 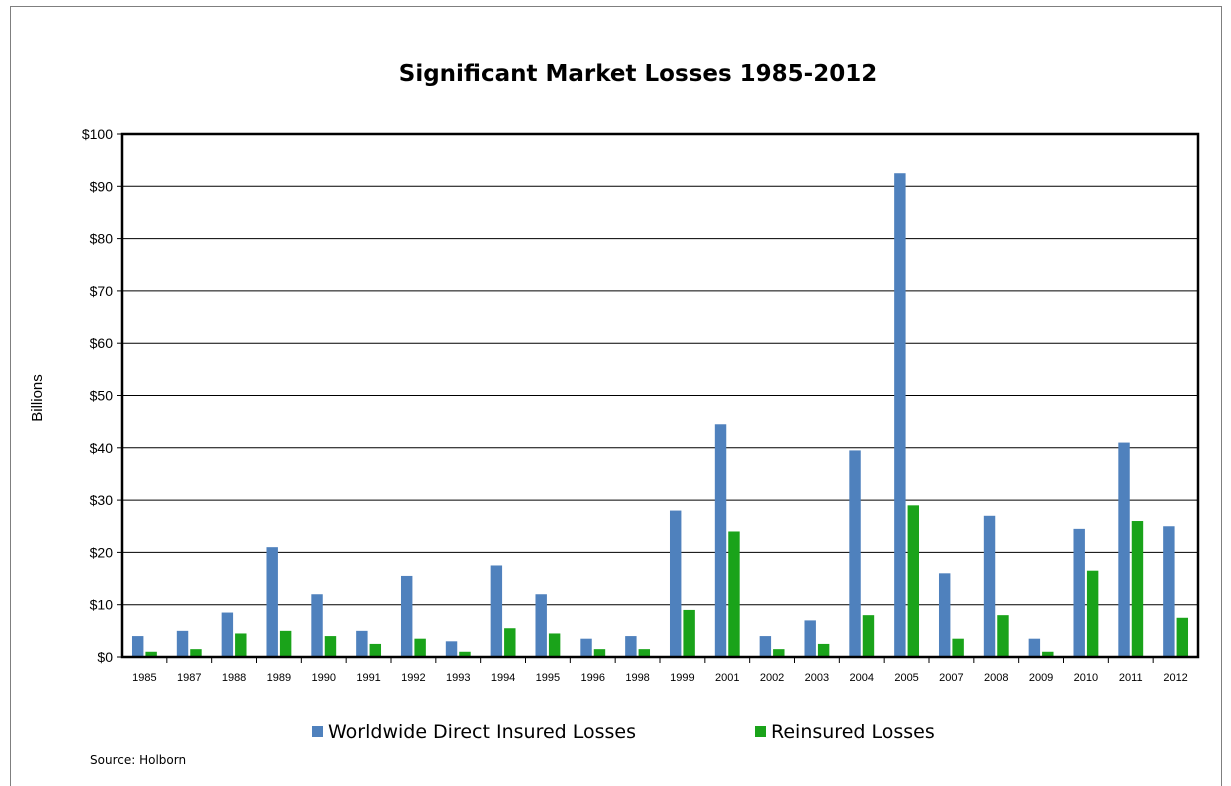 I want to click on y-tick-label: $90, so click(x=102, y=186).